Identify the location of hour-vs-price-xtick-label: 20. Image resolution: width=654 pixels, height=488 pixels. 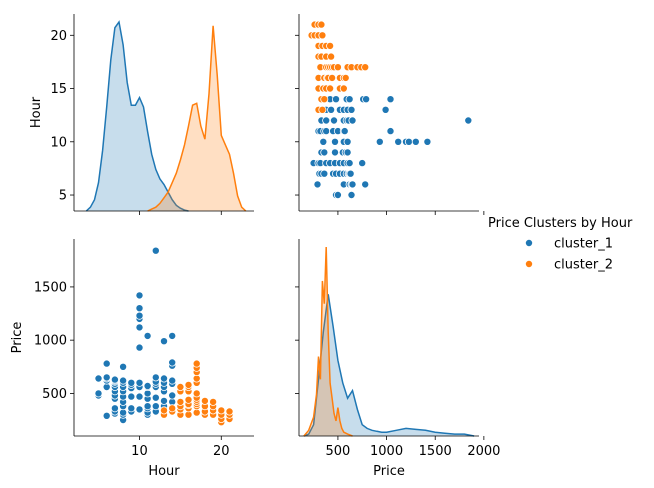
(221, 451).